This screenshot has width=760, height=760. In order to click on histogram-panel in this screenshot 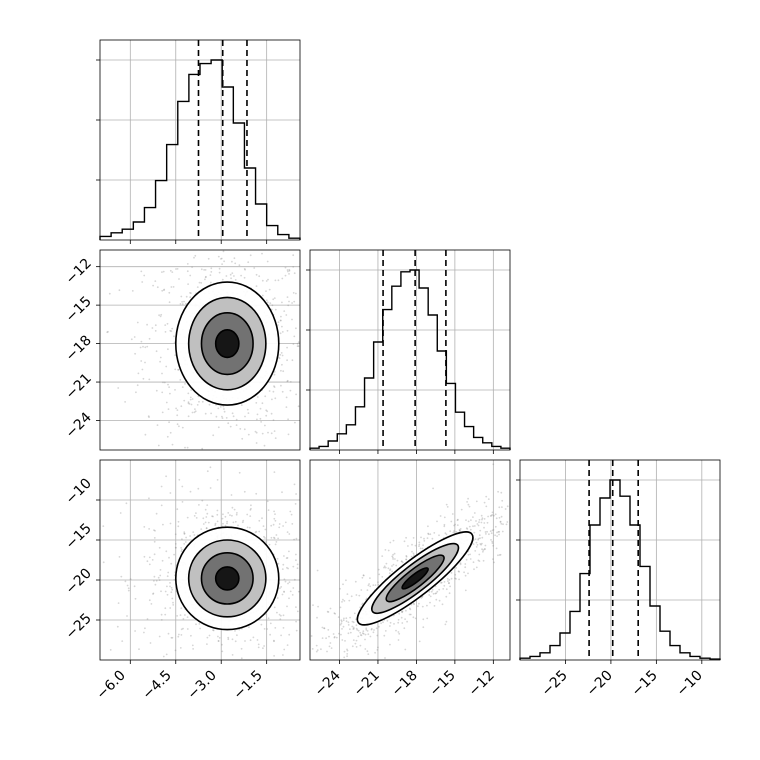, I will do `click(618, 561)`.